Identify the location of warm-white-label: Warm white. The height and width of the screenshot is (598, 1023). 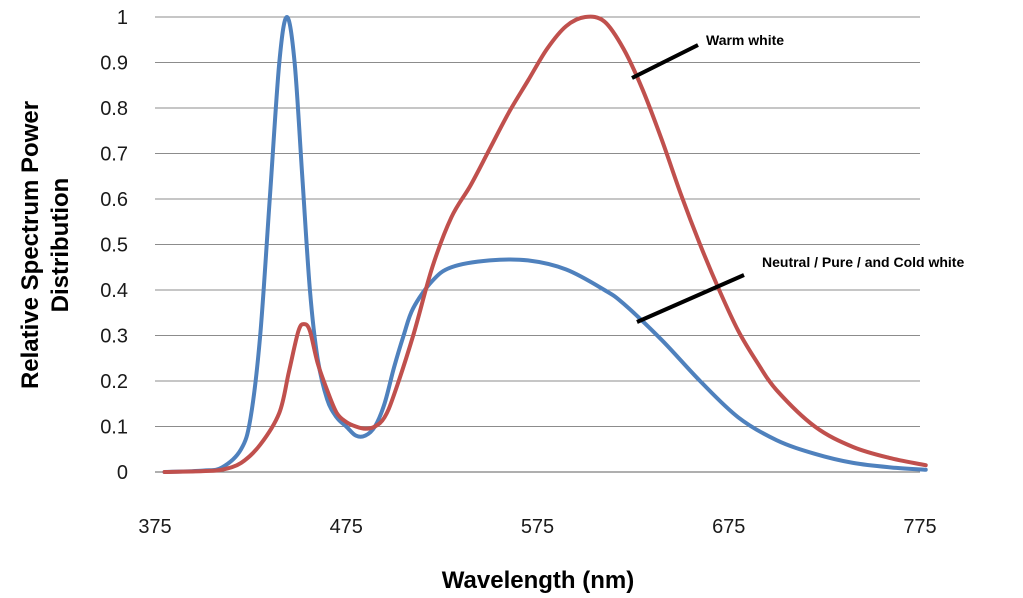
(745, 40).